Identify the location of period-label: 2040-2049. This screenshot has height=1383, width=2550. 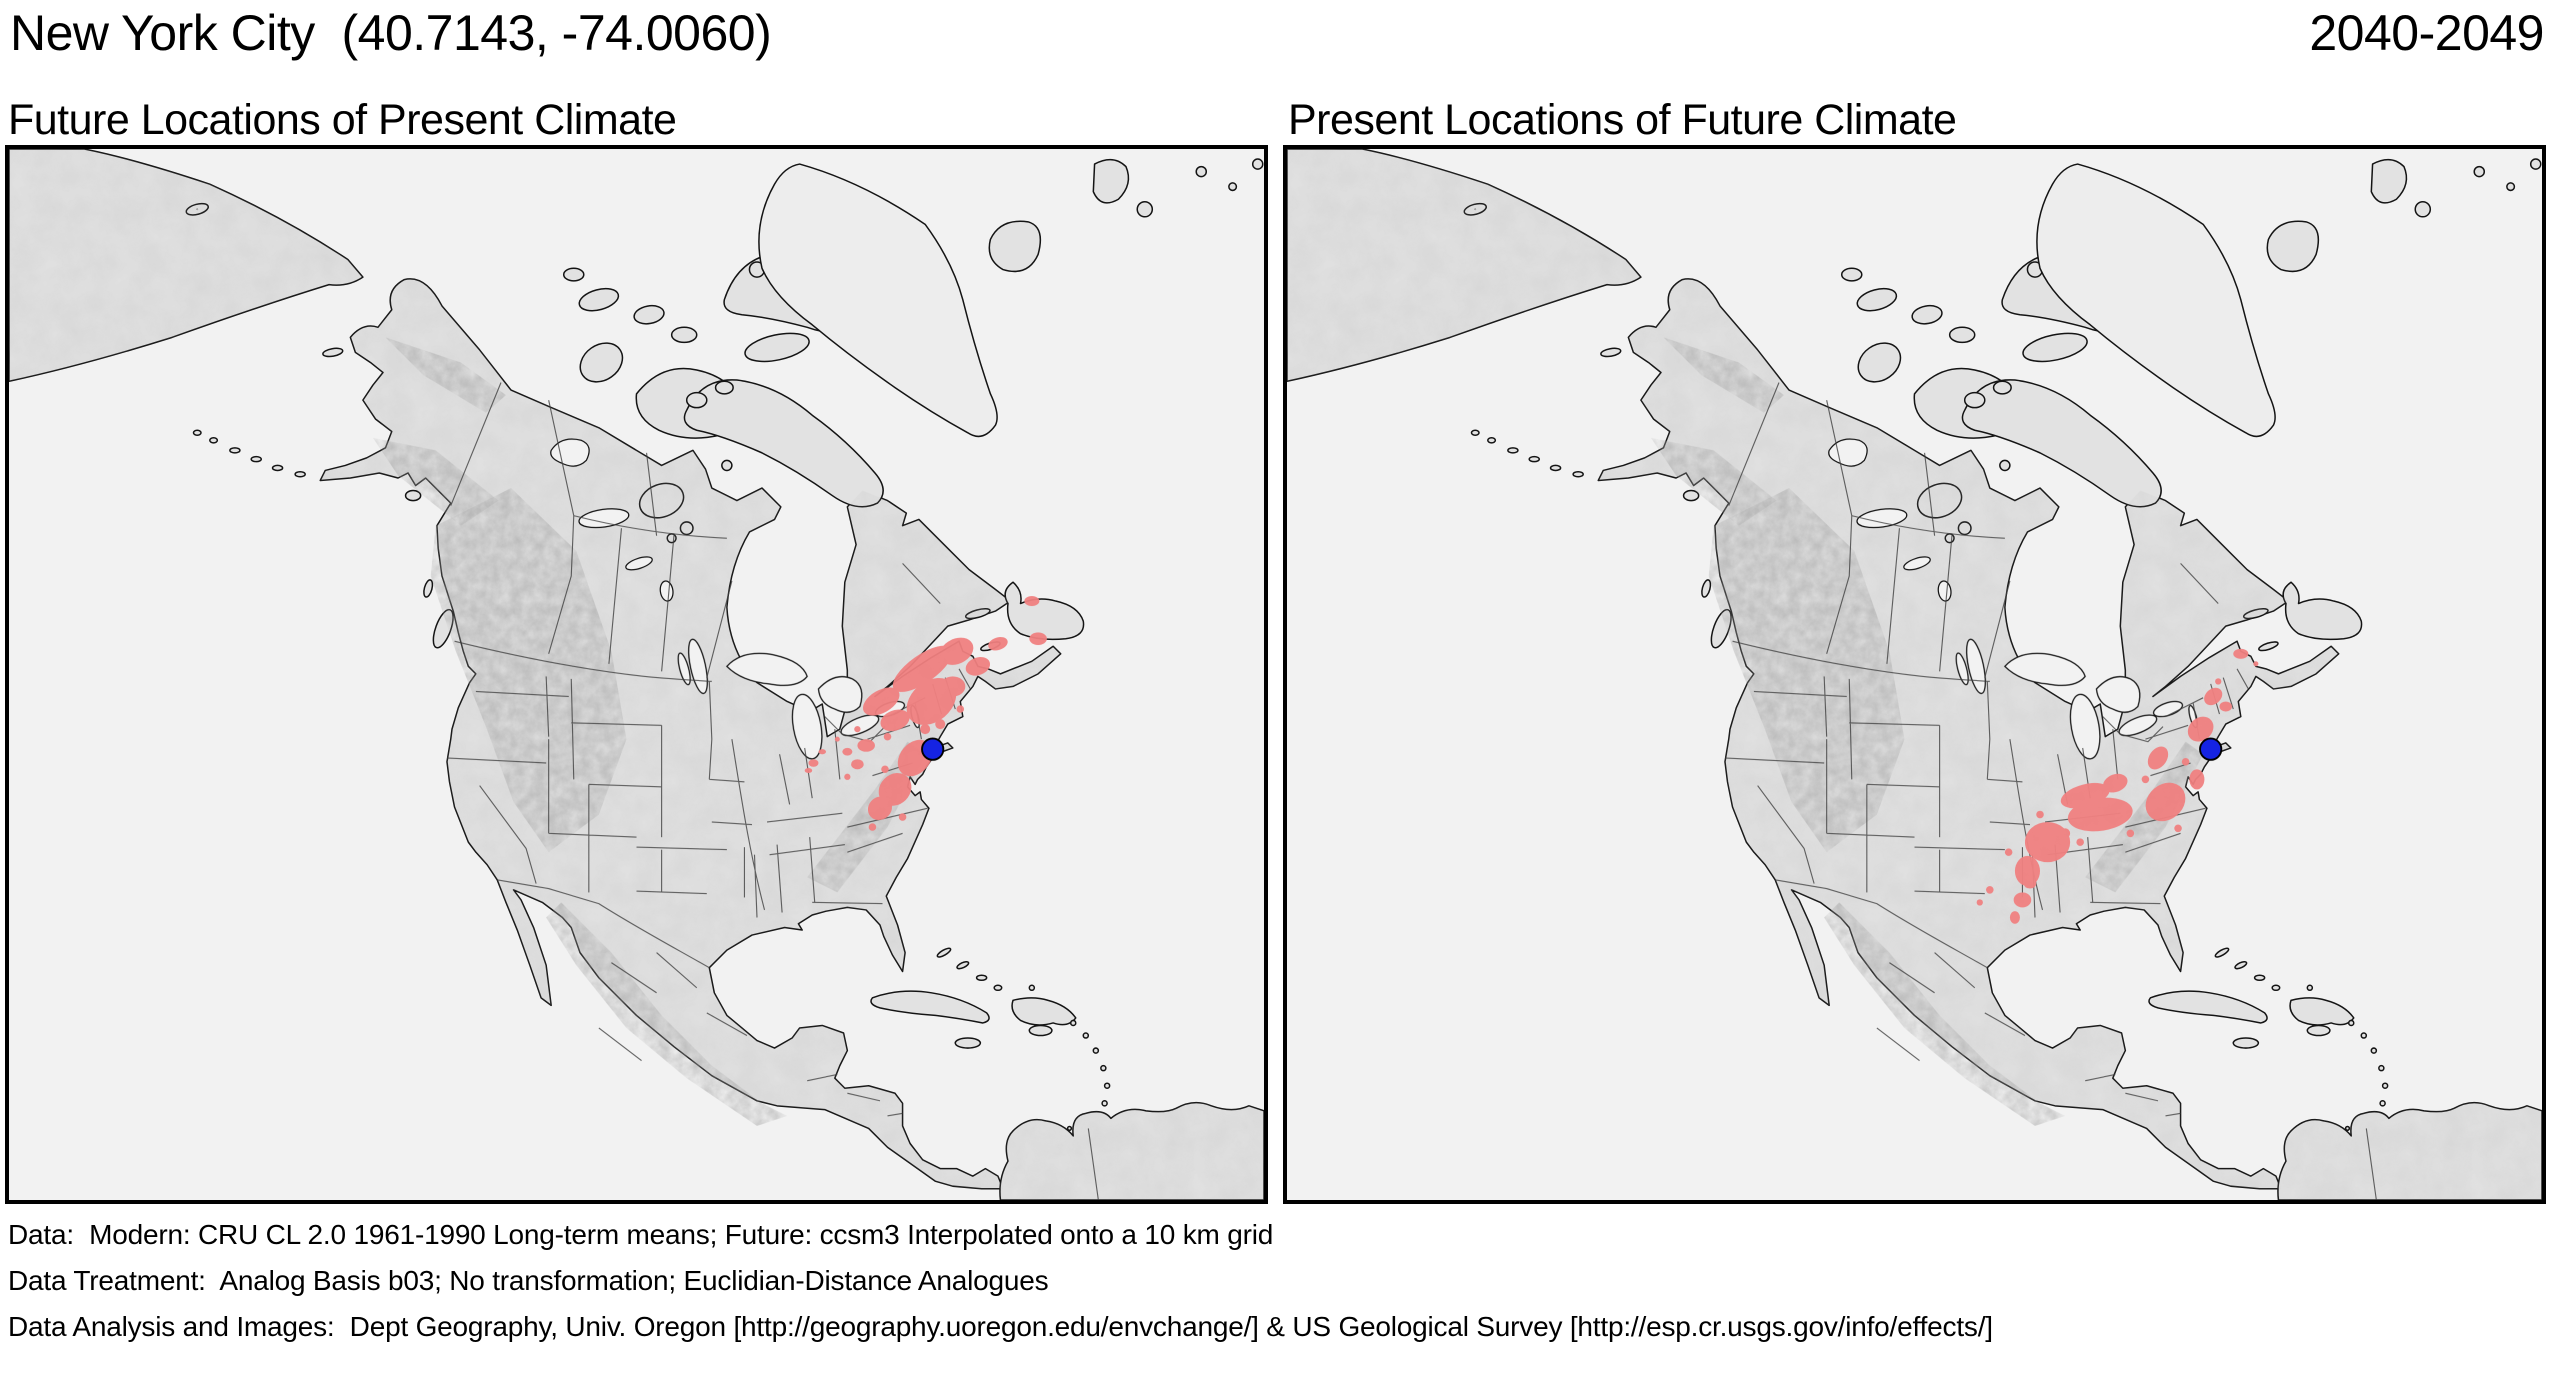
(2426, 33).